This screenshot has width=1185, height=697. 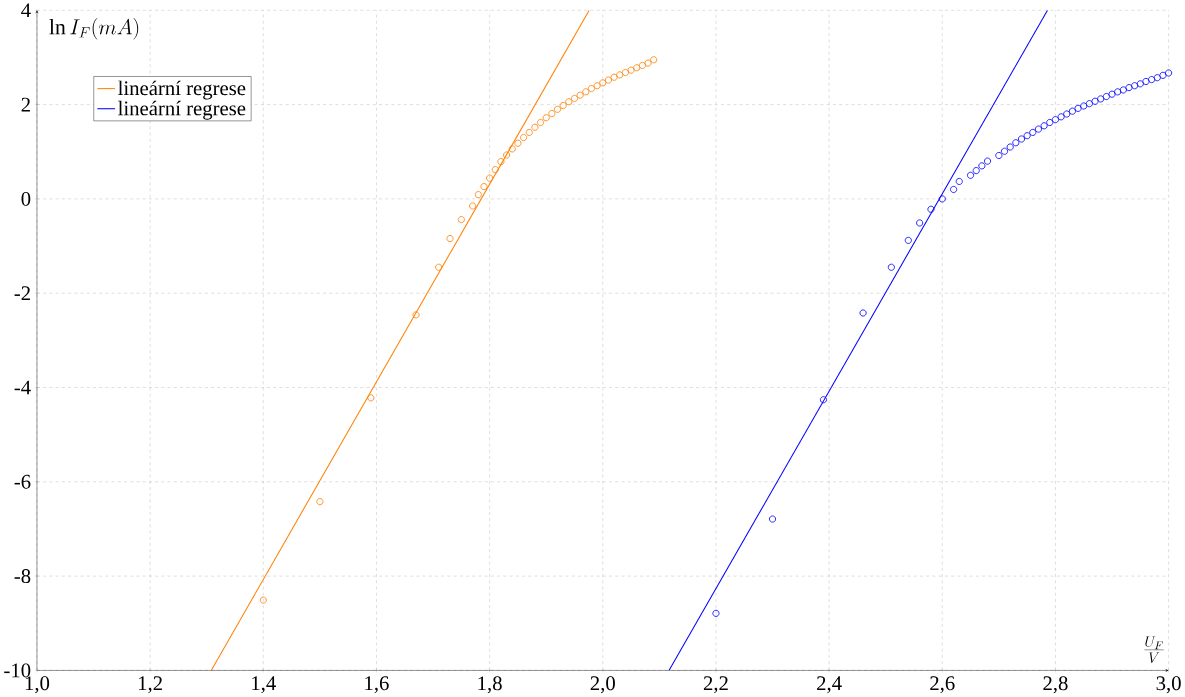 I want to click on y-tick-label: 2, so click(x=25, y=104).